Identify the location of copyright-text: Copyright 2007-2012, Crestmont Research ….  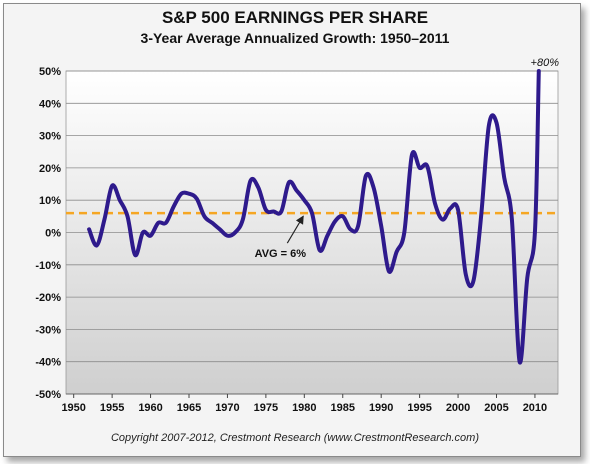
(295, 438).